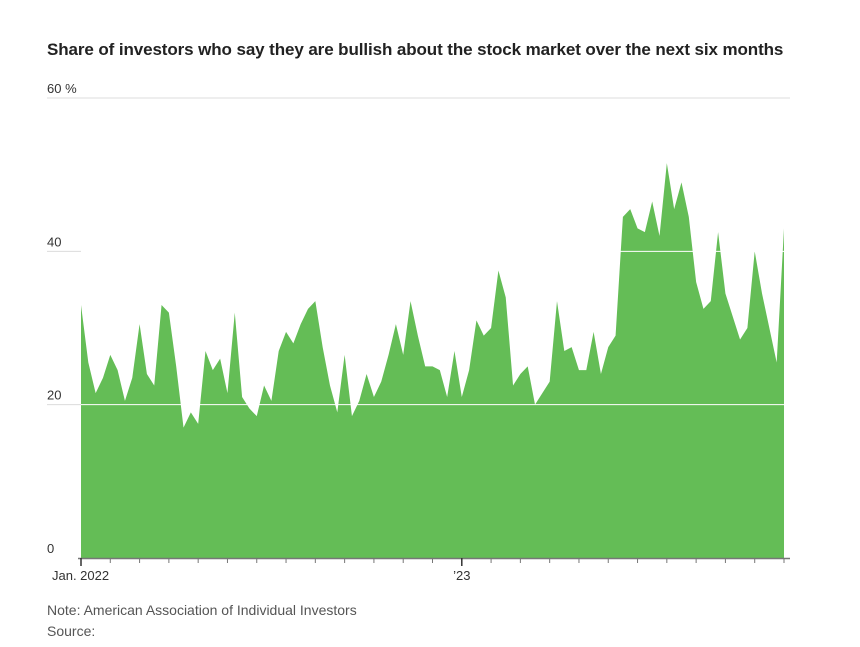  I want to click on x-tick-label-0: Jan. 2022, so click(80, 575).